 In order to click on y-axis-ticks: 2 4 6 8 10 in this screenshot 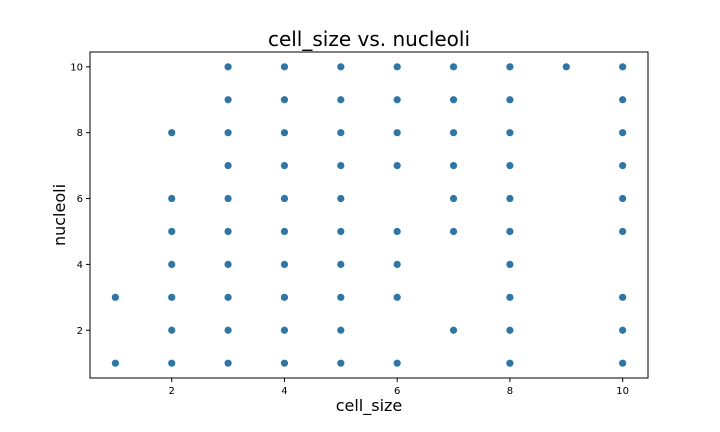, I will do `click(80, 199)`.